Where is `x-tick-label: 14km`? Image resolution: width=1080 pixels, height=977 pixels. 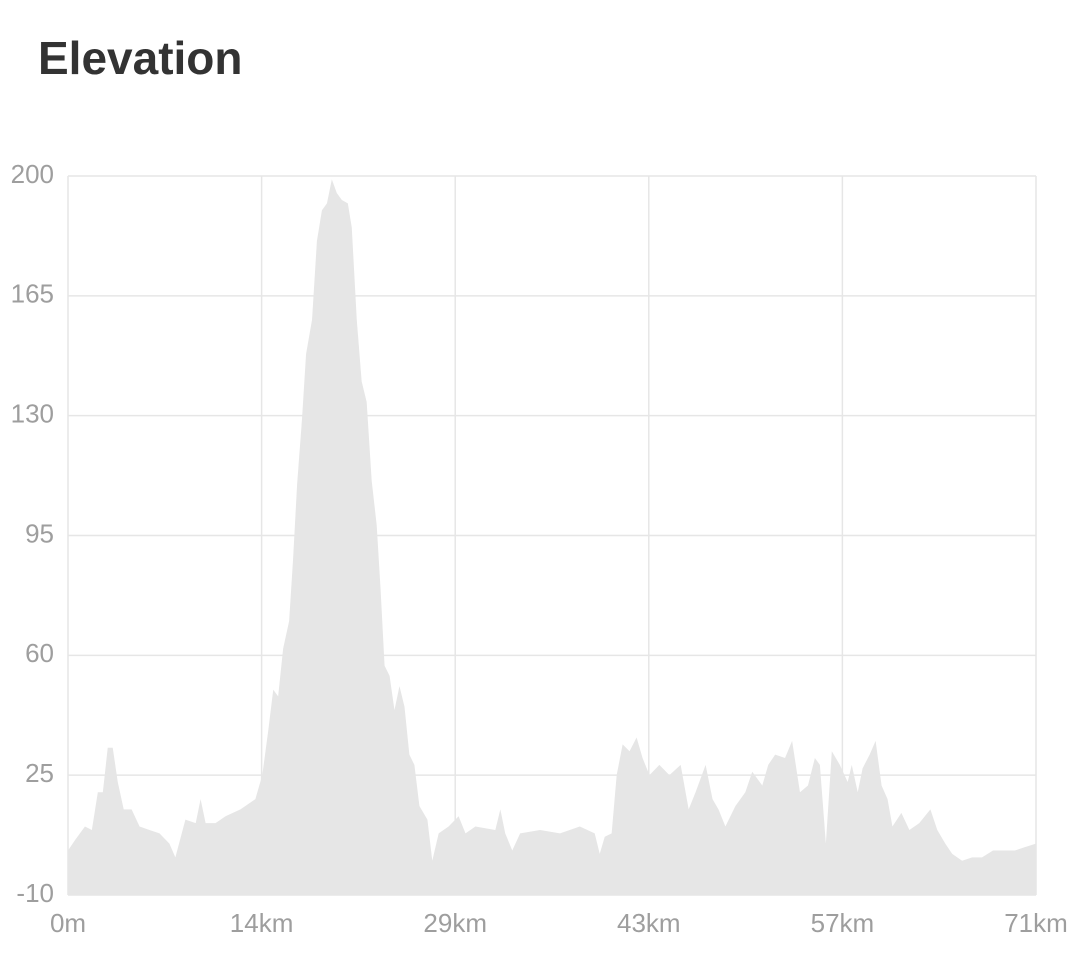
x-tick-label: 14km is located at coordinates (262, 923).